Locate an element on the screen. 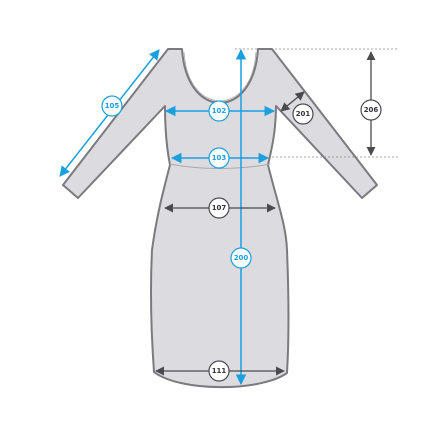  svg-text: 103 is located at coordinates (219, 158).